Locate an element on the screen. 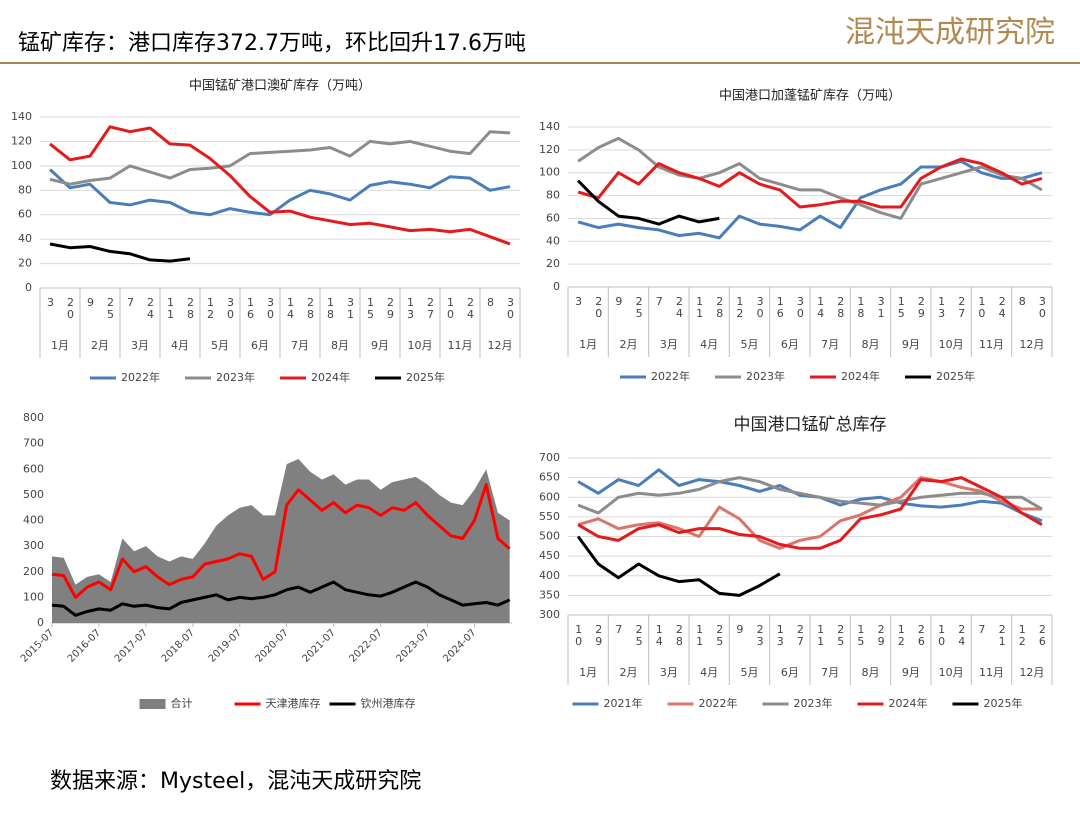  x-tick-label: 27 is located at coordinates (430, 308).